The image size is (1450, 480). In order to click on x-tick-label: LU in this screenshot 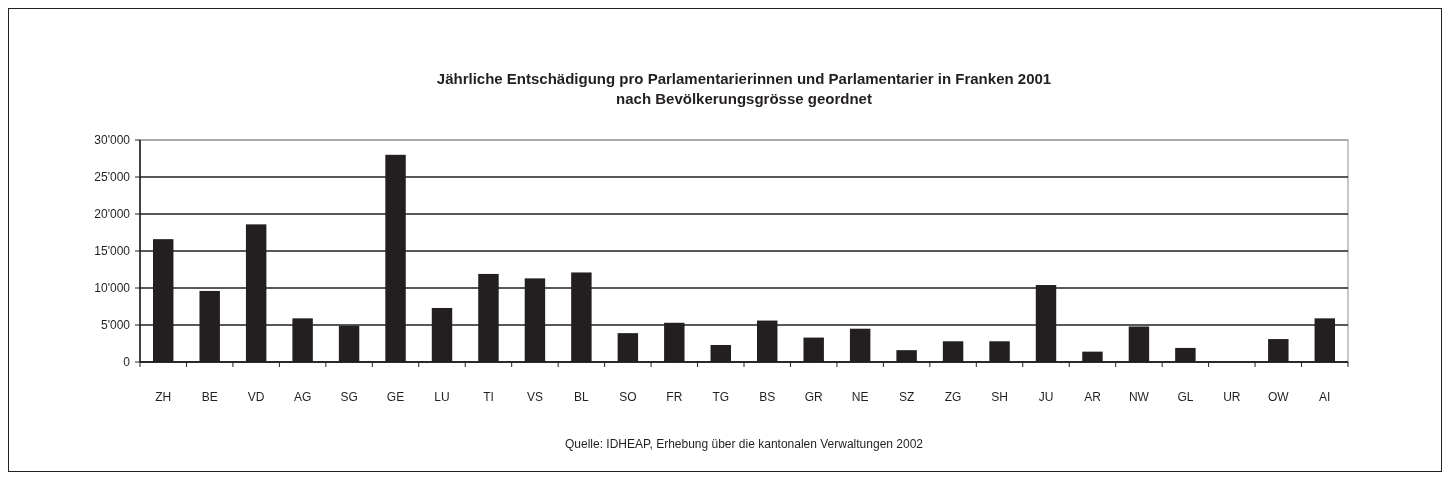, I will do `click(442, 397)`.